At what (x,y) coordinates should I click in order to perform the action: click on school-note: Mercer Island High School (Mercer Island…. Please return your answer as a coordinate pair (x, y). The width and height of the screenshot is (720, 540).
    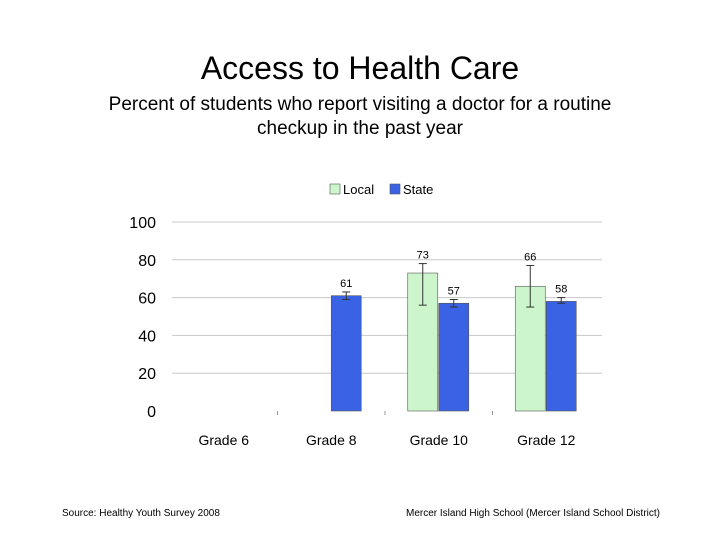
    Looking at the image, I should click on (533, 513).